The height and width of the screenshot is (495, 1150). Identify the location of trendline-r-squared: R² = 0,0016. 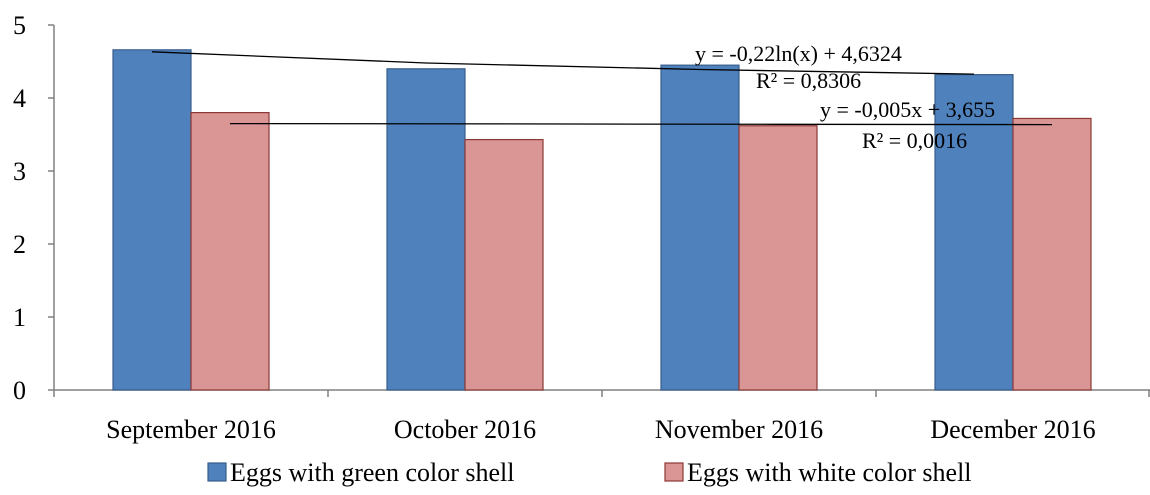
(914, 140).